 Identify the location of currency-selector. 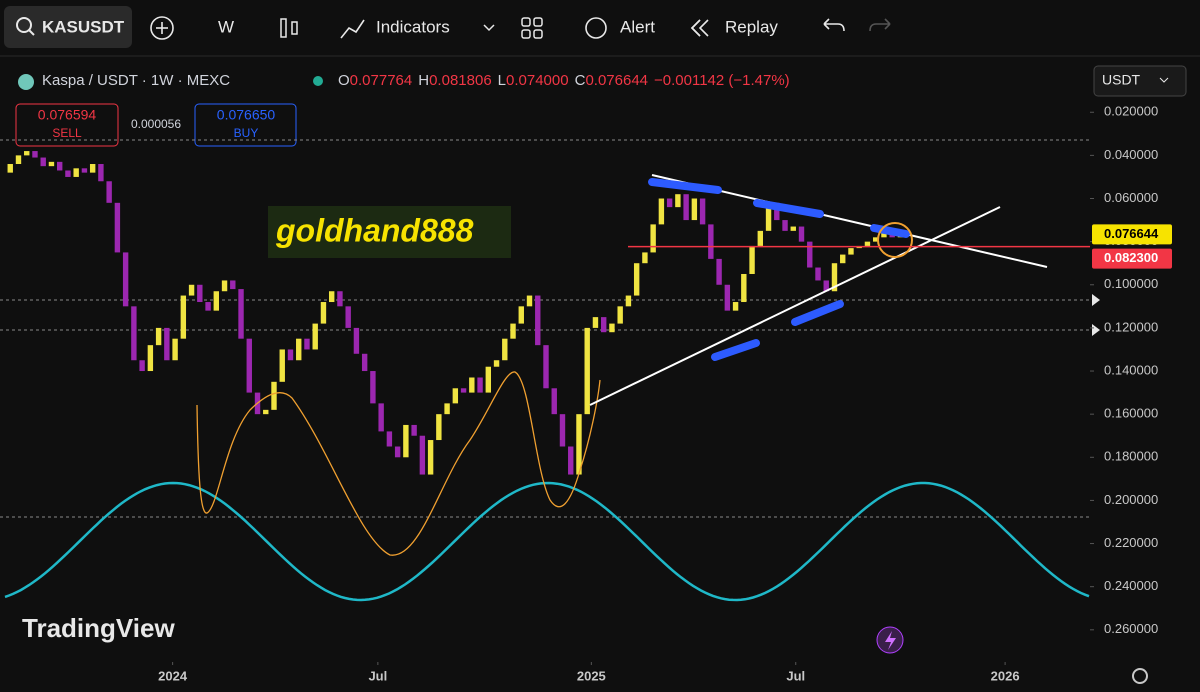
(1140, 81).